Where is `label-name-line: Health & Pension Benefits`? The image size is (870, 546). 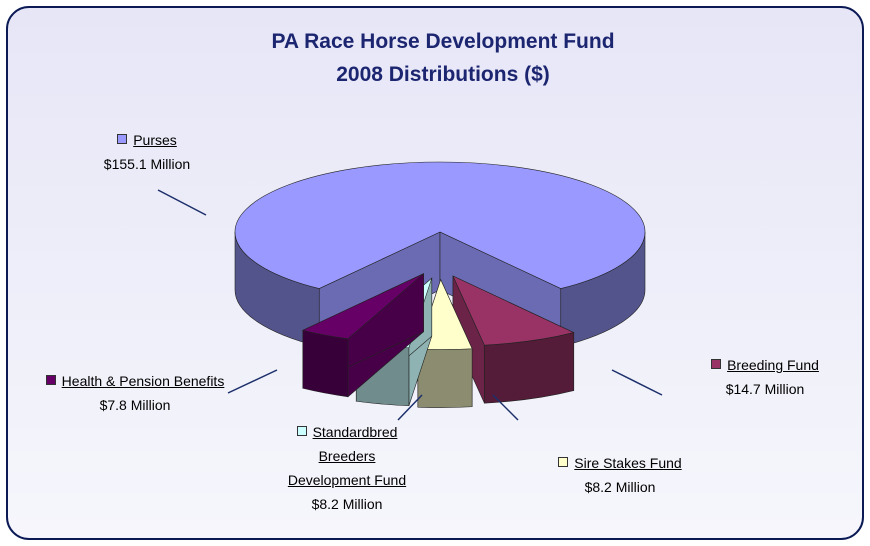
label-name-line: Health & Pension Benefits is located at coordinates (135, 381).